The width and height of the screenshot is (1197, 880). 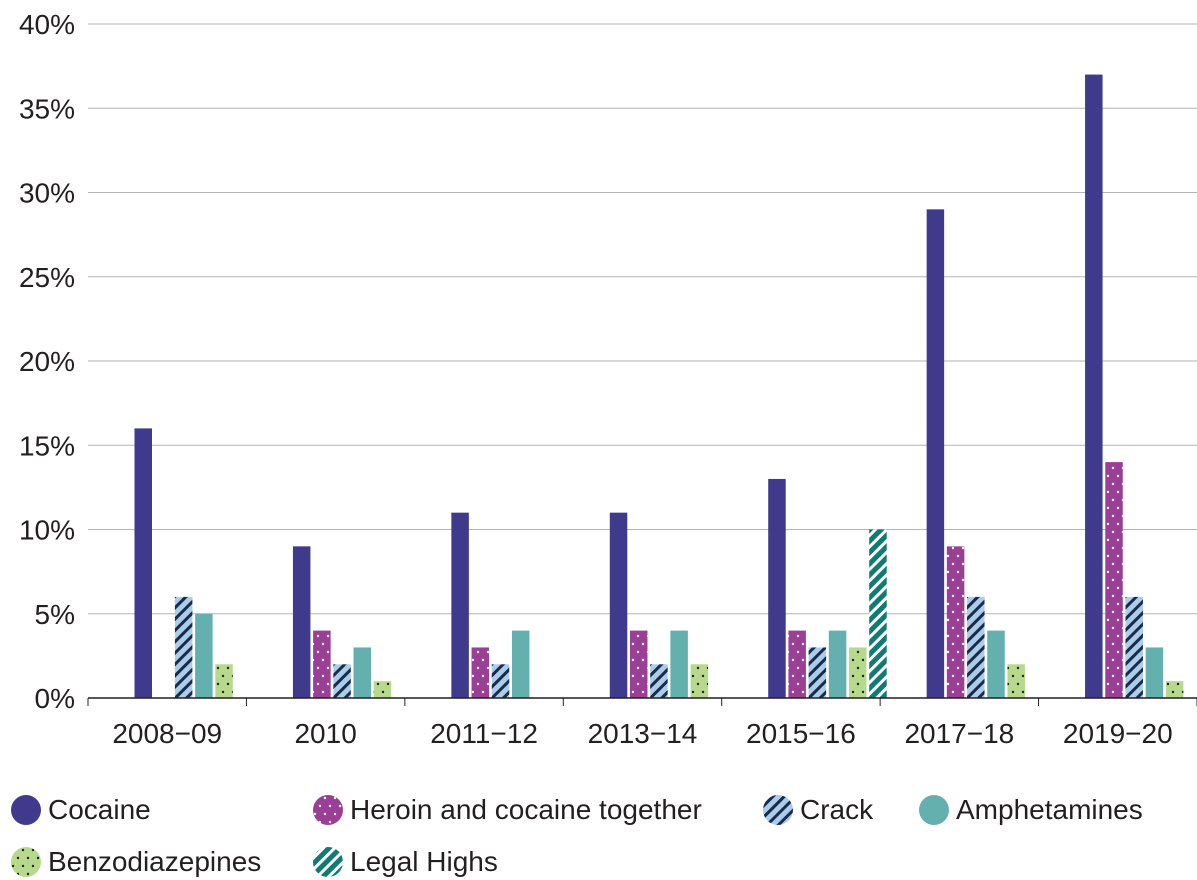 I want to click on x-tick-label: 2015−16, so click(x=801, y=733).